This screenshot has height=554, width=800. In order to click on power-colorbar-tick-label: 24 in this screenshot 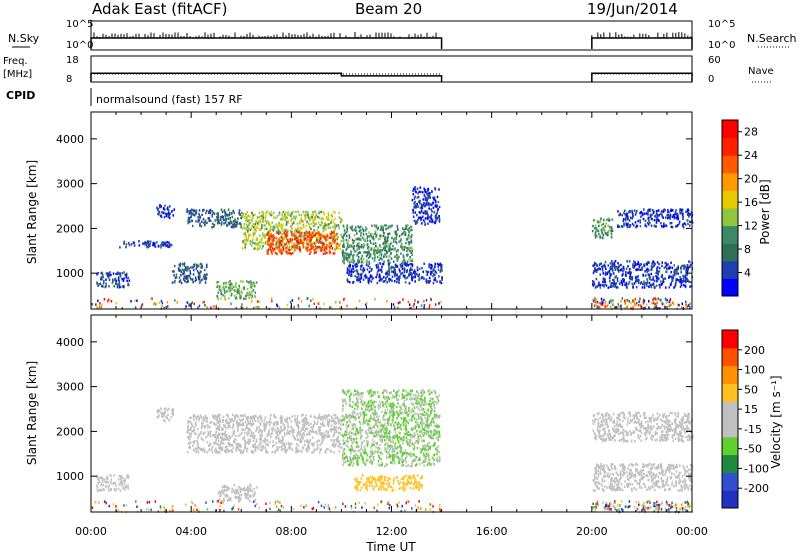, I will do `click(751, 155)`.